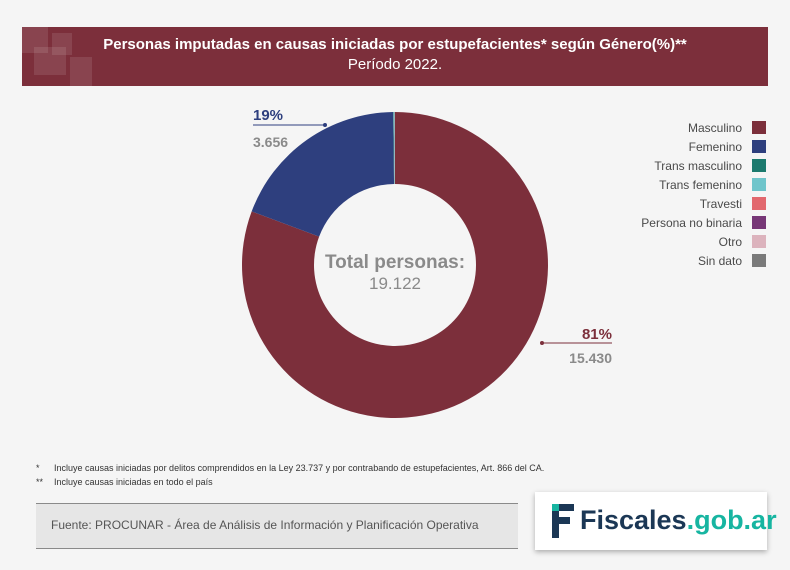 This screenshot has height=570, width=790. What do you see at coordinates (133, 482) in the screenshot?
I see `footnote-2-text: Incluye causas iniciadas en todo el país` at bounding box center [133, 482].